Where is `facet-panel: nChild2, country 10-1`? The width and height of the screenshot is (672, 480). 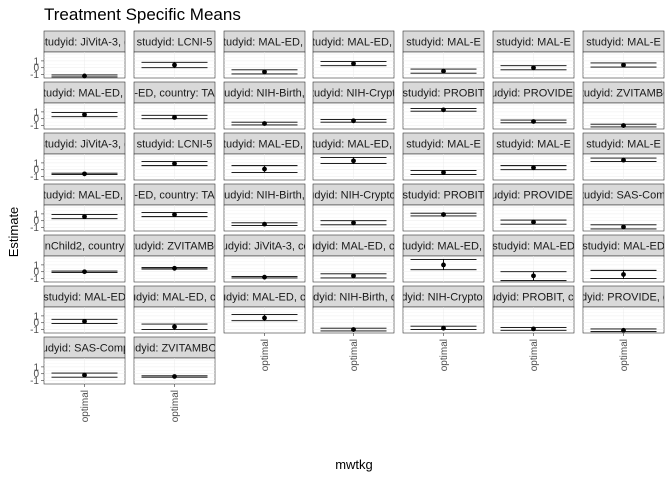 facet-panel: nChild2, country 10-1 is located at coordinates (77, 260).